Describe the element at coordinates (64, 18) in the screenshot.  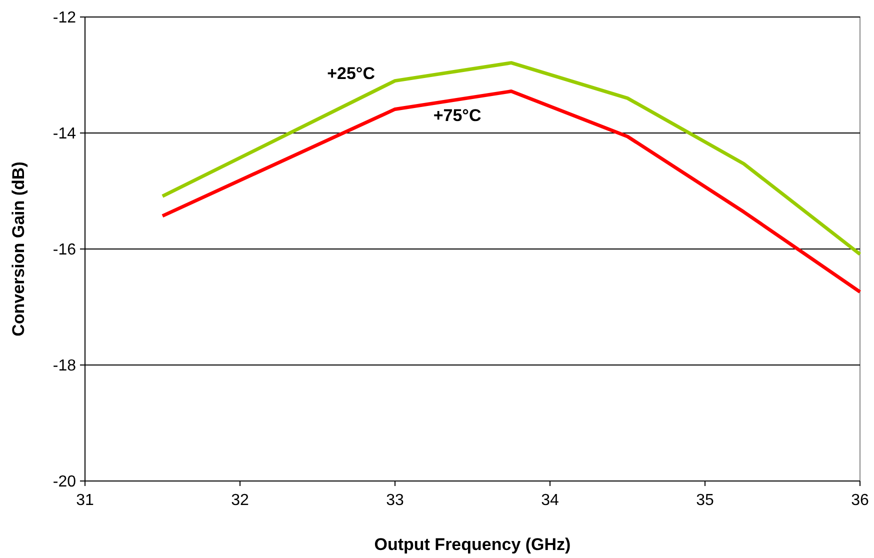
I see `y-tick-label: -12` at that location.